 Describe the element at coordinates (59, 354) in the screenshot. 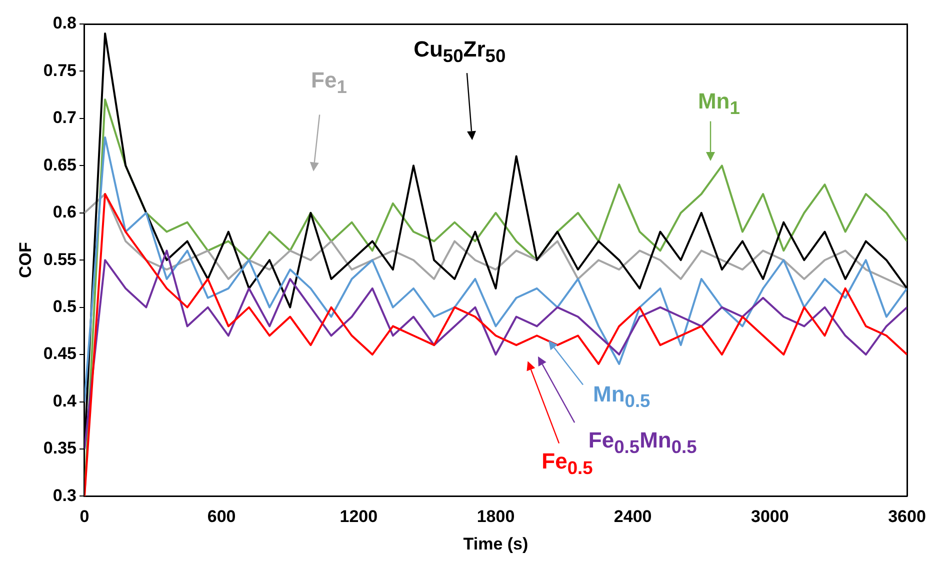

I see `y-tick-label: 0.45` at that location.